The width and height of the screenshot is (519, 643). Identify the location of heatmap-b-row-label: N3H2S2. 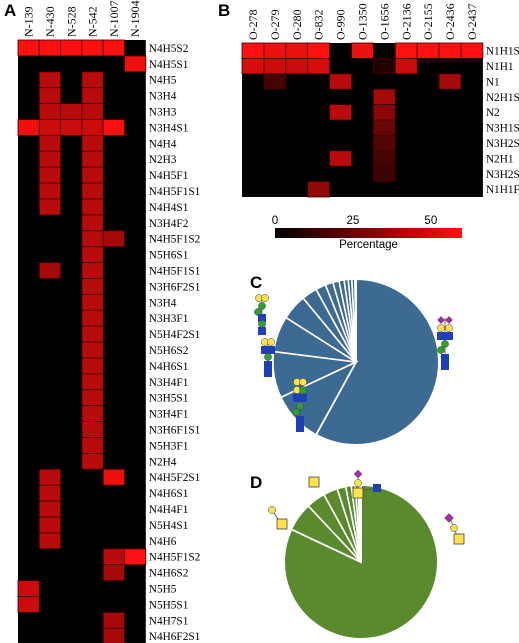
(502, 144).